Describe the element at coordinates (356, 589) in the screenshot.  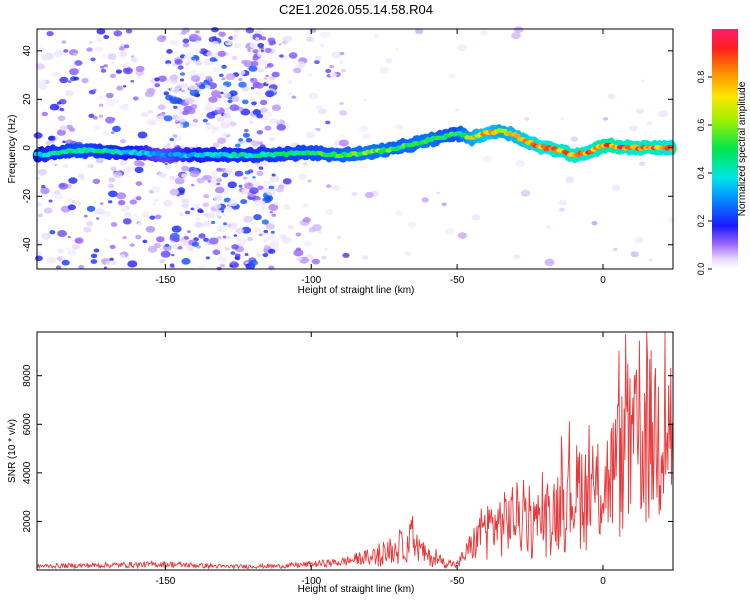
I see `snr-x-label: Height of straight line (km)` at that location.